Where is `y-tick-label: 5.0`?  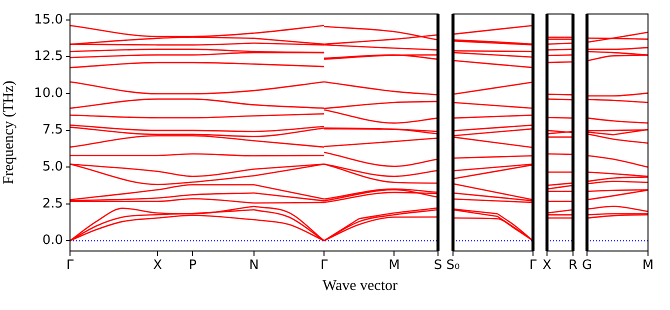
y-tick-label: 5.0 is located at coordinates (52, 166).